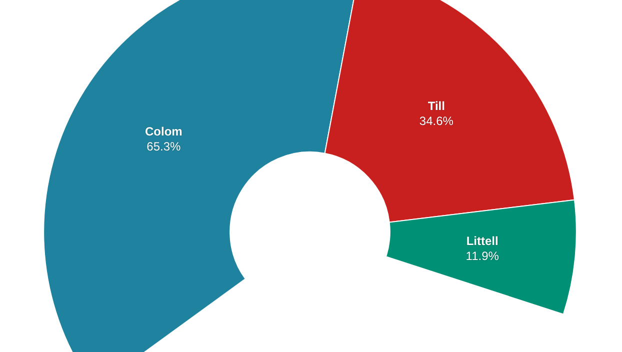 The height and width of the screenshot is (352, 622). I want to click on slice-label: Littell, so click(482, 241).